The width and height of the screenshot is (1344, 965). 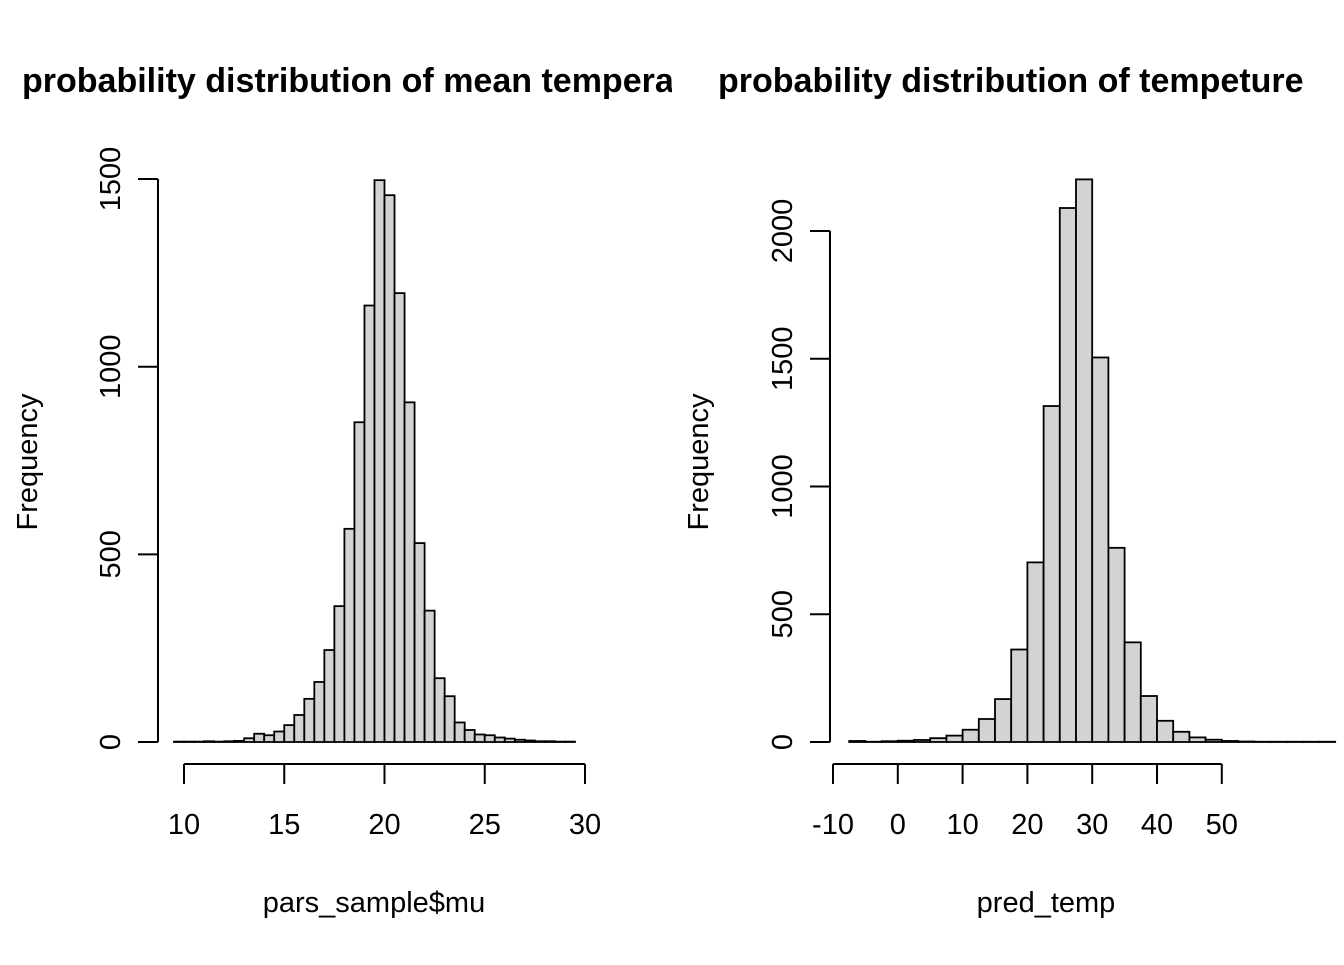 I want to click on x-tick-label: 15, so click(x=284, y=825).